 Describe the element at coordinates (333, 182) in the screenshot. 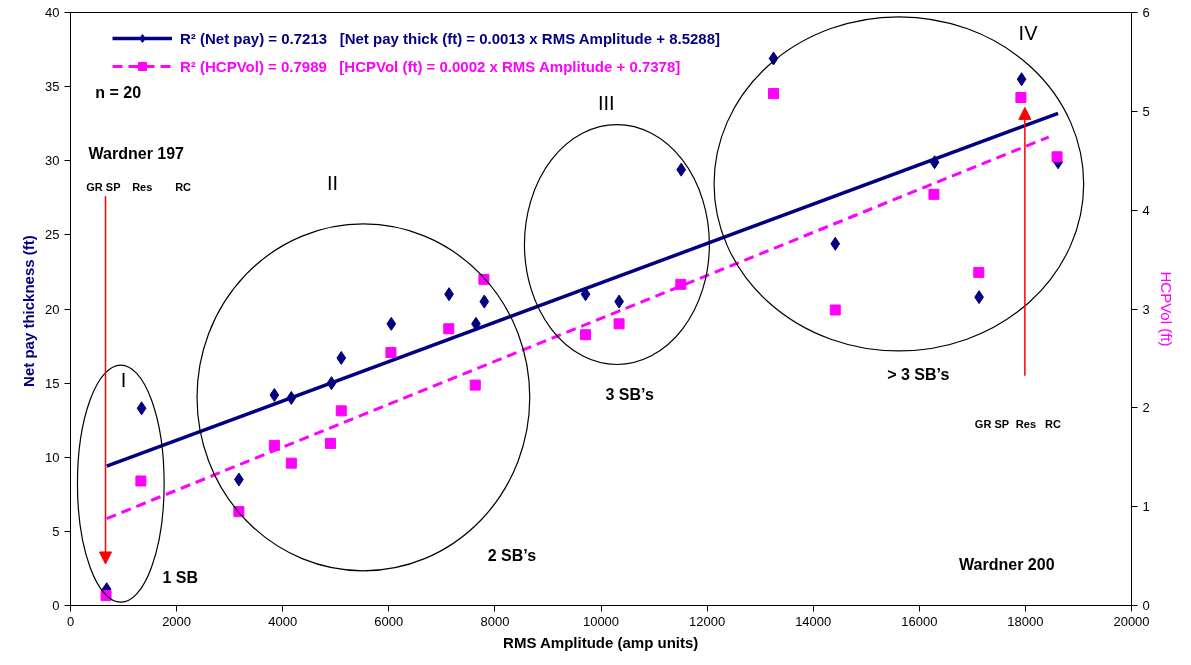

I see `annotation: II` at that location.